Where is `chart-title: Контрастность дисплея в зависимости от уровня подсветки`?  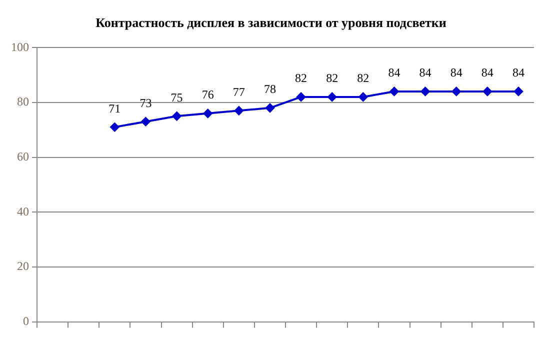 chart-title: Контрастность дисплея в зависимости от уровня подсветки is located at coordinates (271, 22).